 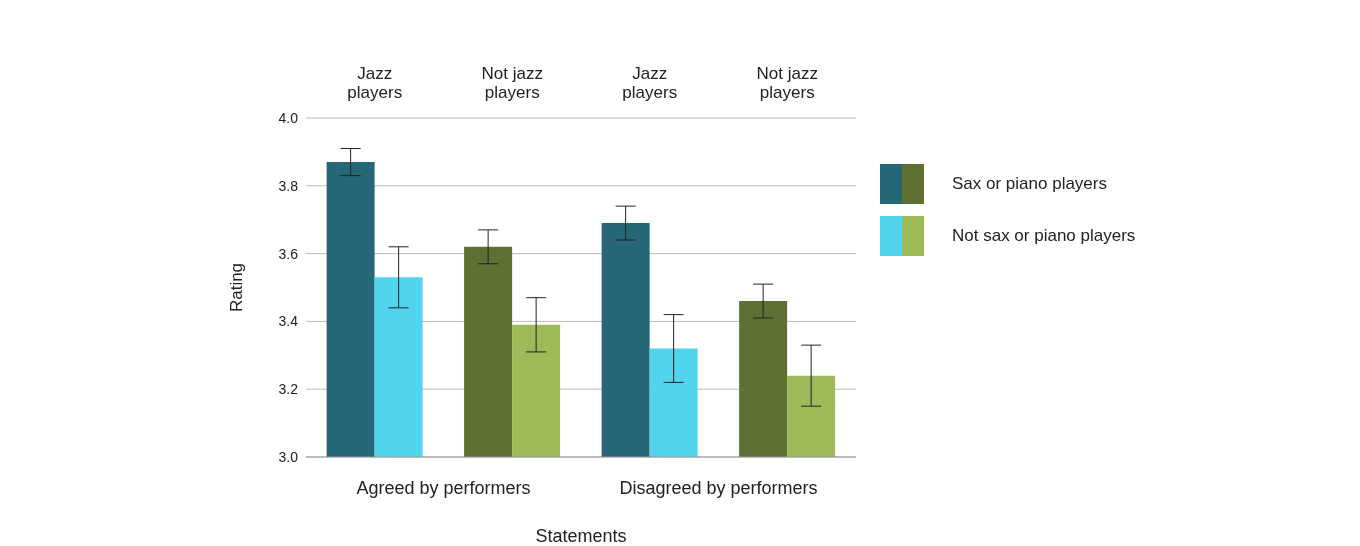 What do you see at coordinates (288, 456) in the screenshot?
I see `y-tick-label: 3.0` at bounding box center [288, 456].